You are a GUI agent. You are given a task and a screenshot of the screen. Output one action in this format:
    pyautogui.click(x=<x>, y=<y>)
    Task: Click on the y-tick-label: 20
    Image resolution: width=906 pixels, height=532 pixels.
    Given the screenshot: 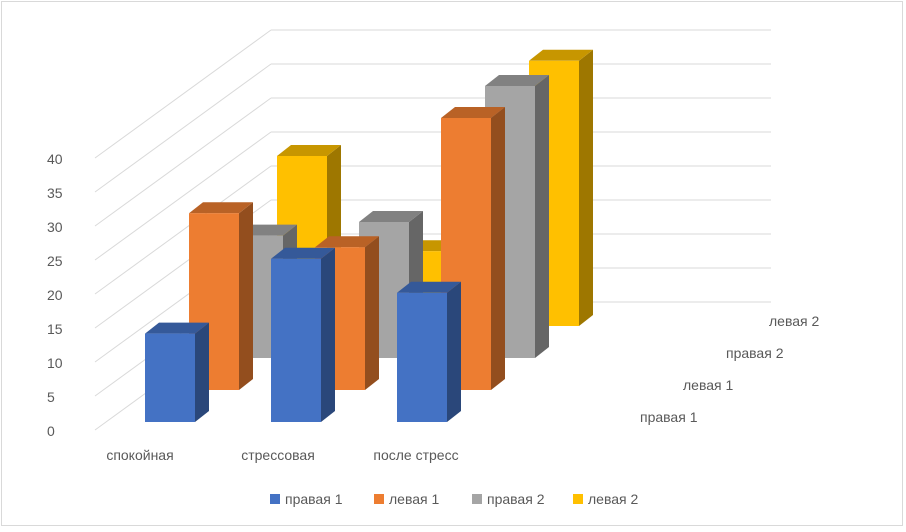 What is the action you would take?
    pyautogui.click(x=55, y=295)
    